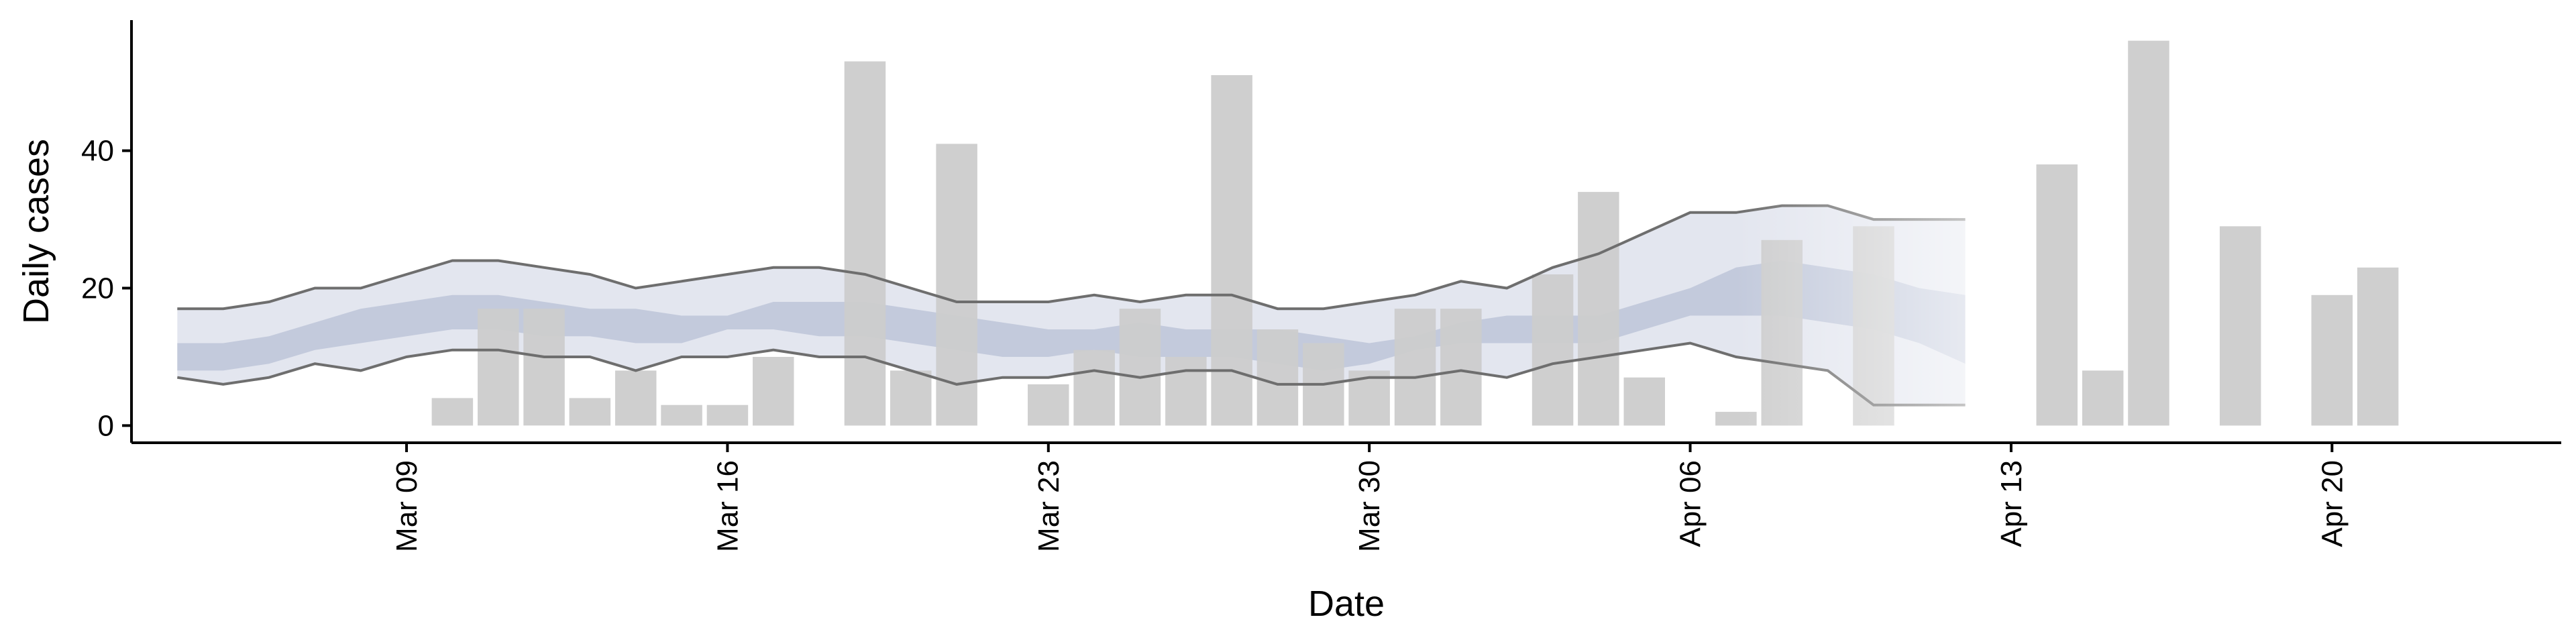 The height and width of the screenshot is (644, 2576). I want to click on x-tick-label-2020-04-06: Apr 06, so click(1690, 503).